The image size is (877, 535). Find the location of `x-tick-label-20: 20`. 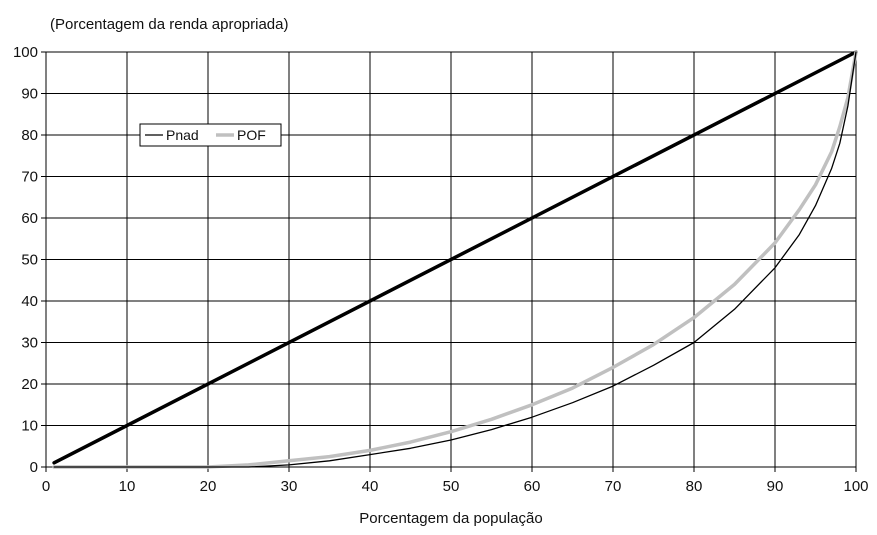

x-tick-label-20: 20 is located at coordinates (208, 486).